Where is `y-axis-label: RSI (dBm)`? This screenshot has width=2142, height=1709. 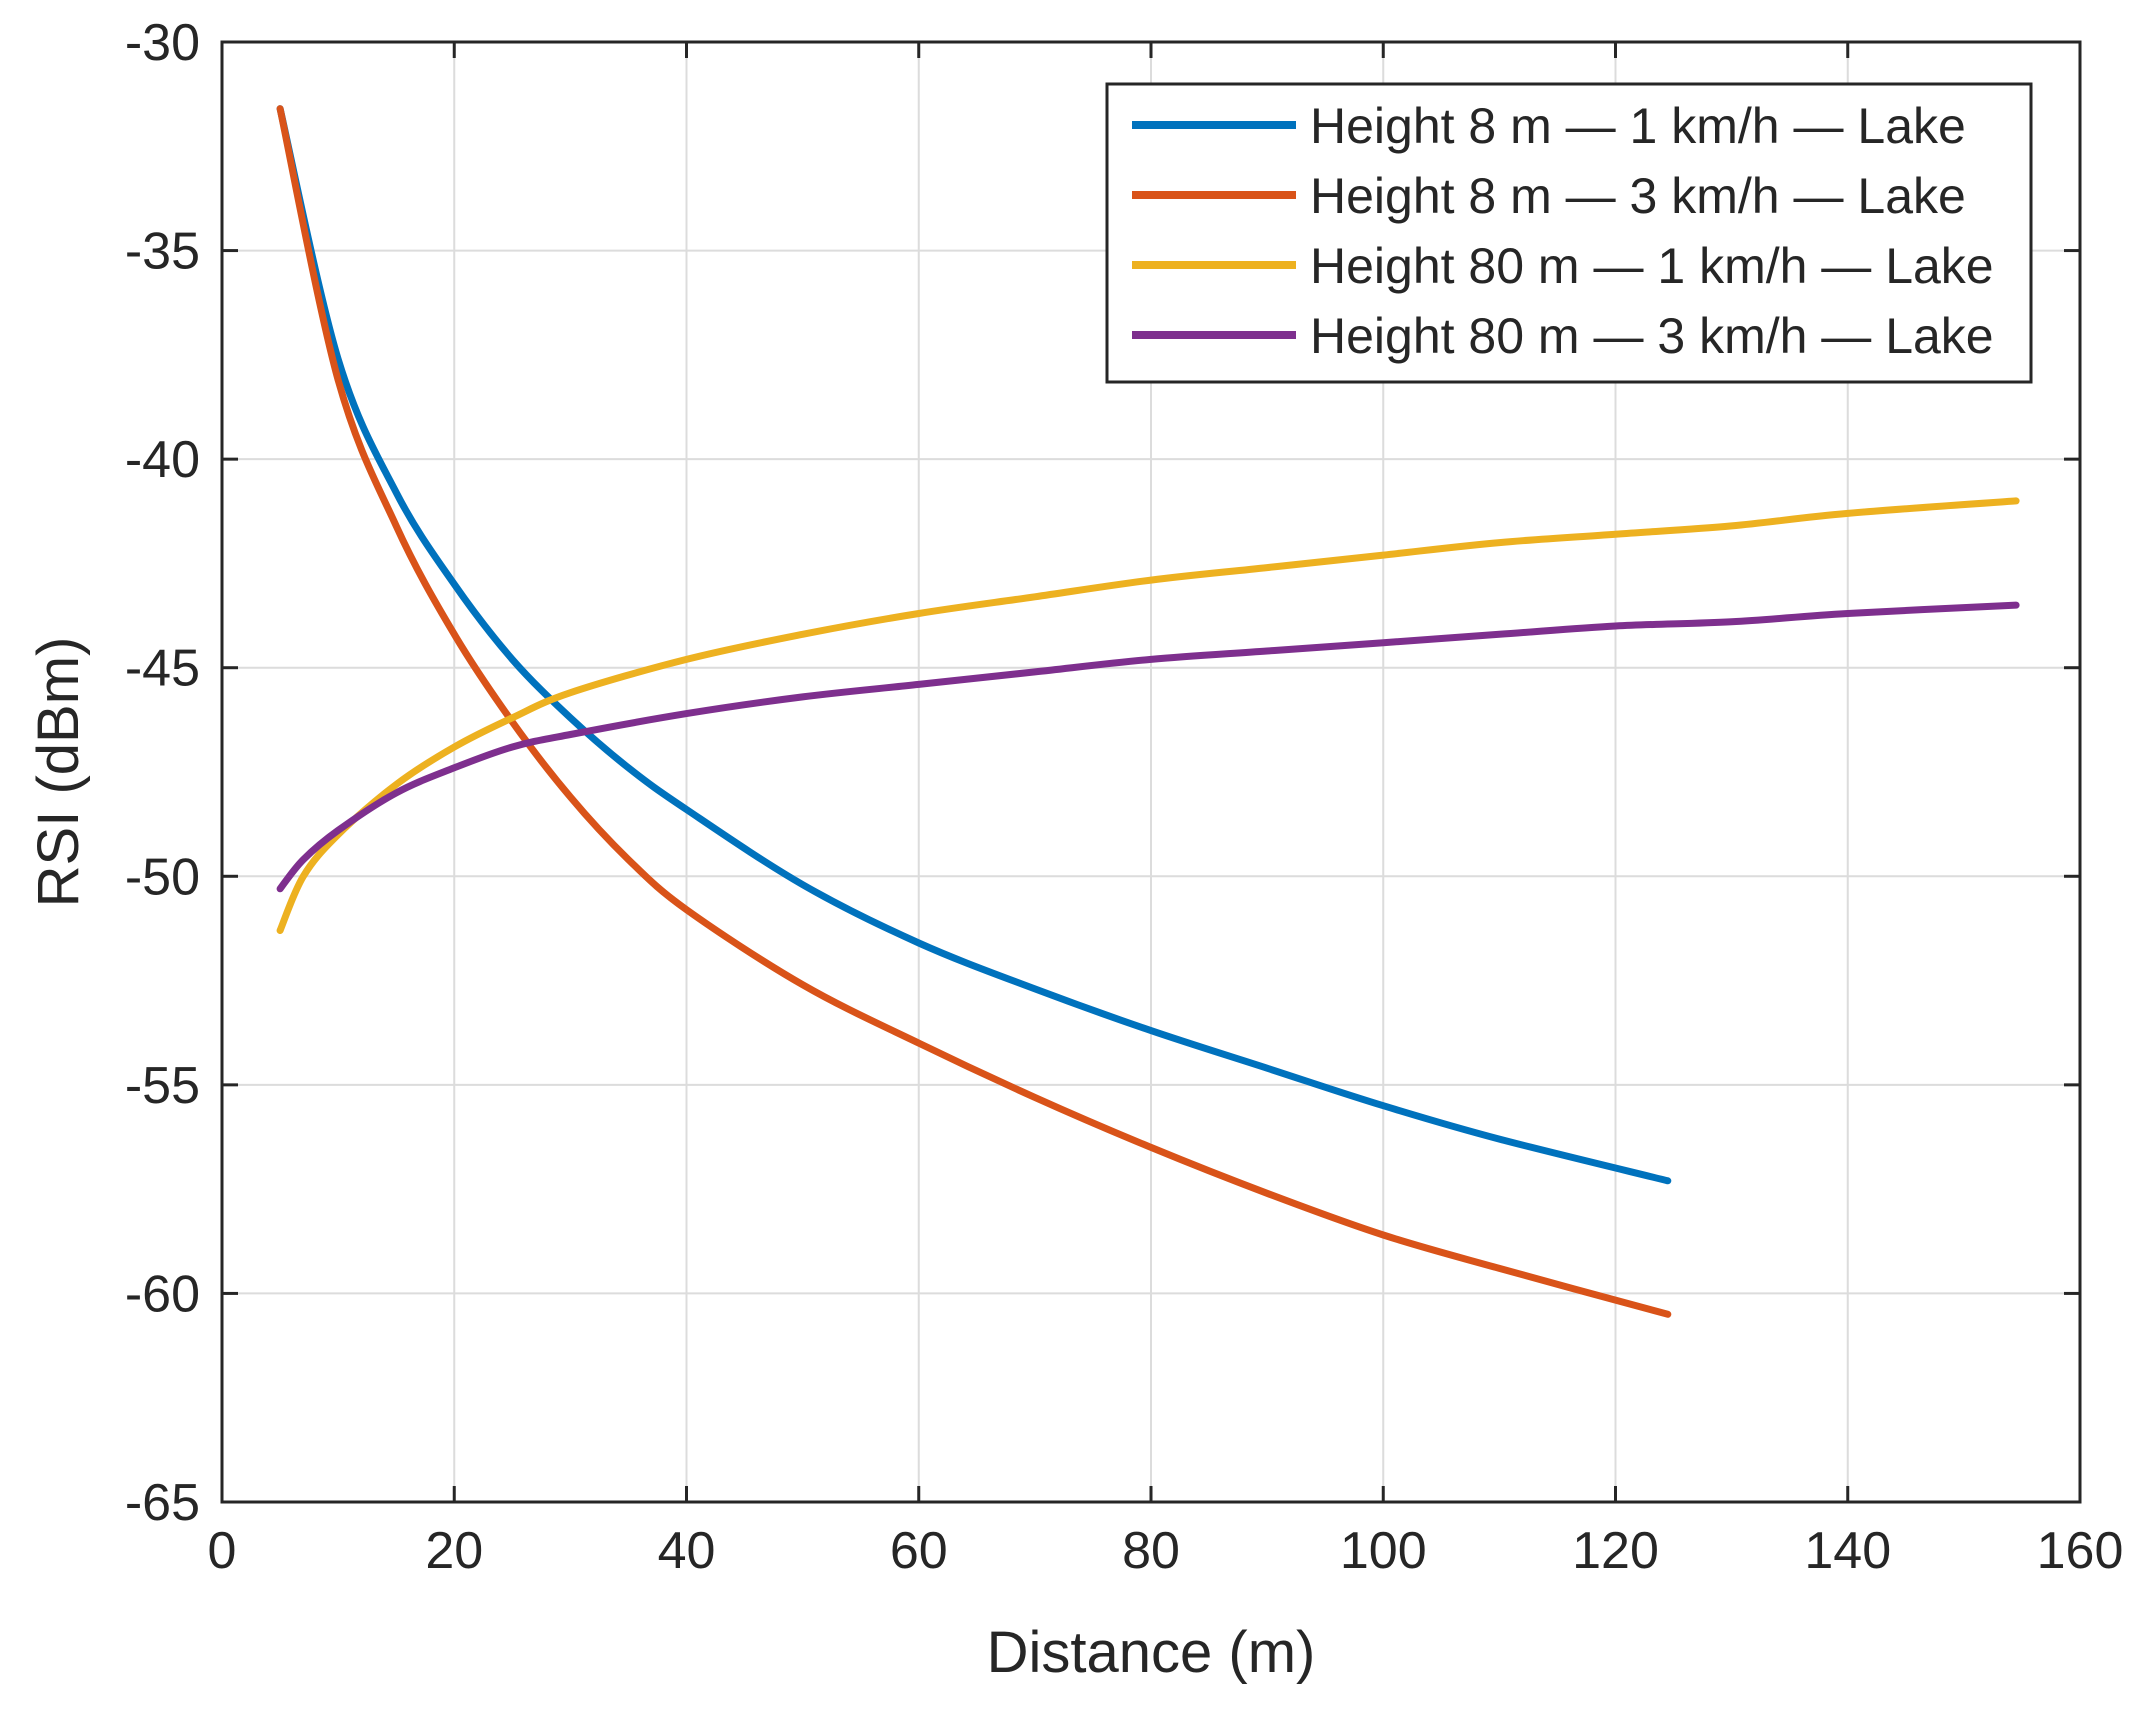 y-axis-label: RSI (dBm) is located at coordinates (58, 772).